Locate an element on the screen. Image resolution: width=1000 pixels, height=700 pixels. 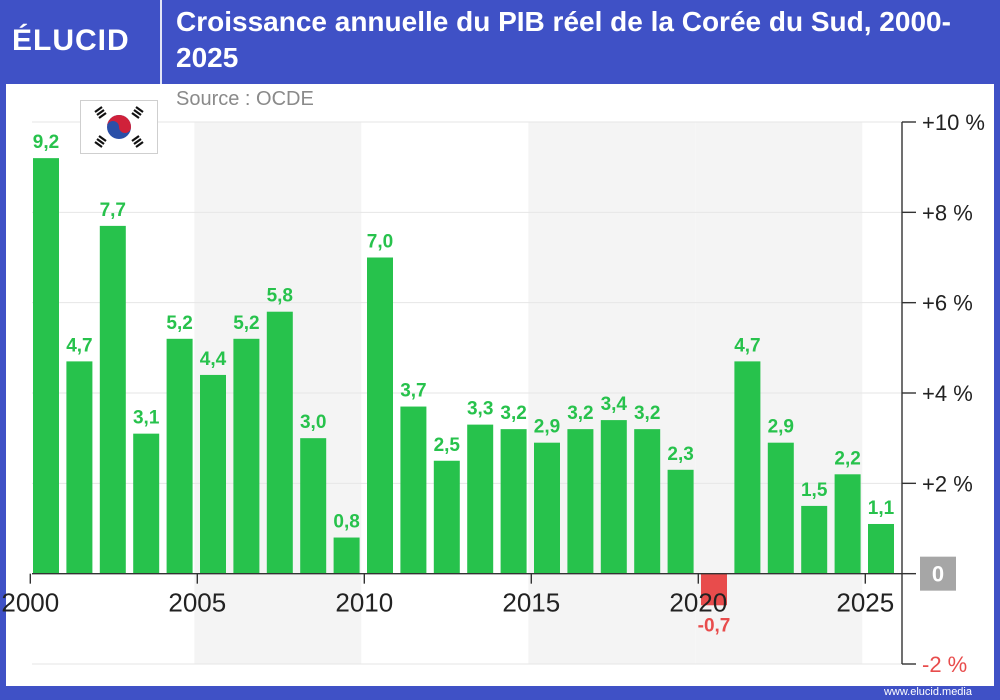
bar-value-label: 2,5 is located at coordinates (447, 445).